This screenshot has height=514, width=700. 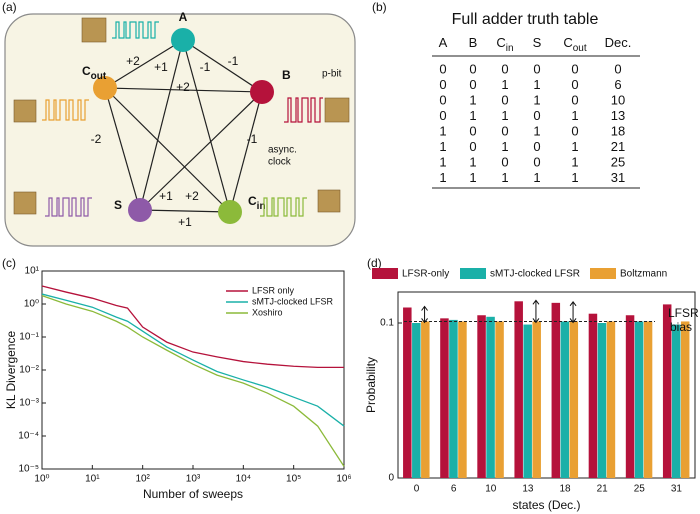 What do you see at coordinates (99, 76) in the screenshot?
I see `node-label-sub: out` at bounding box center [99, 76].